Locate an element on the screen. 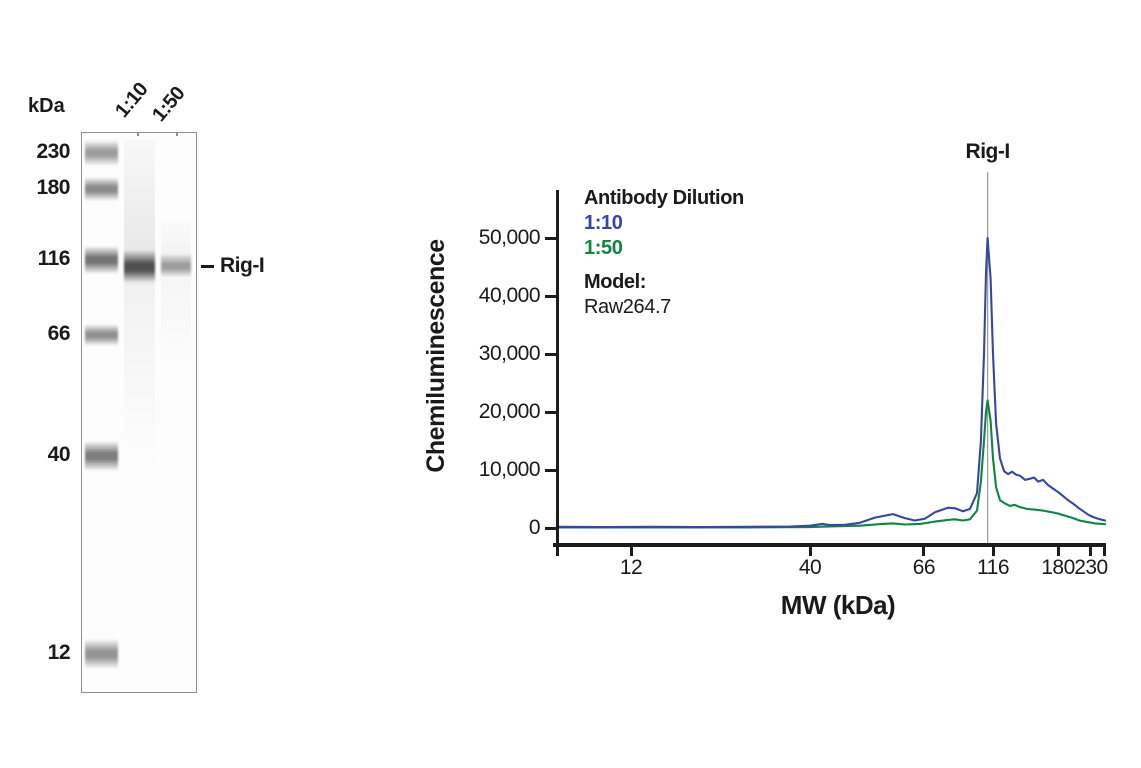 This screenshot has height=768, width=1141. x-axis-tick-label: 66 is located at coordinates (924, 567).